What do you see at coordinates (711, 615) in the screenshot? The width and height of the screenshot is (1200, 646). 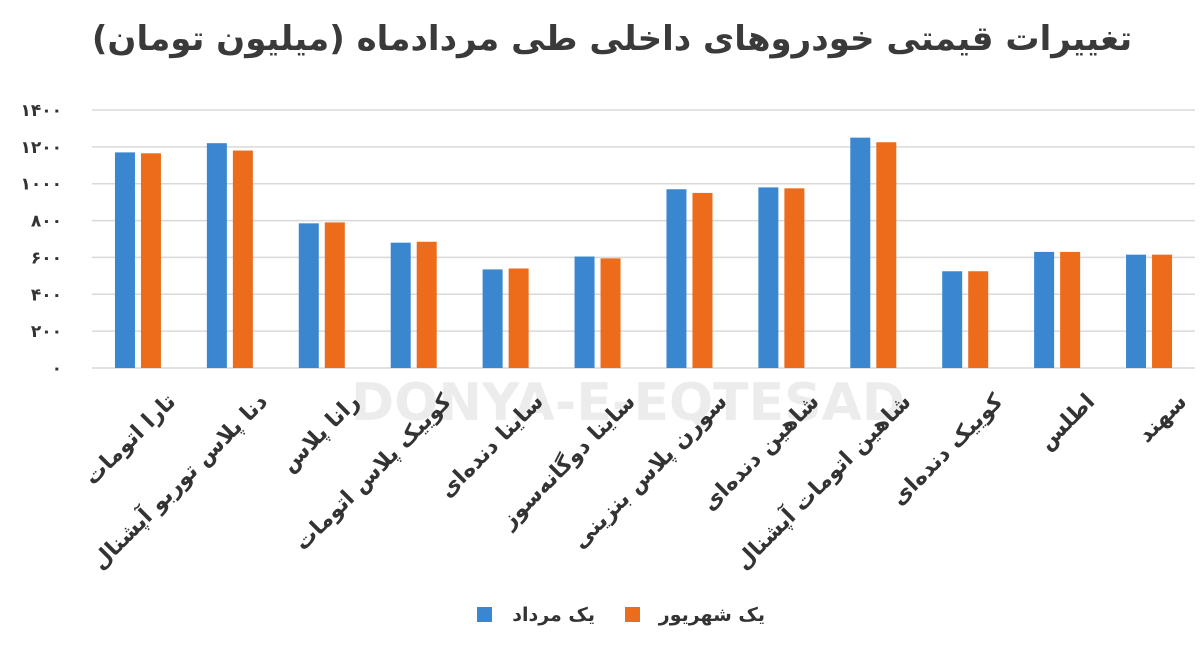 I see `legend-label-1: یک شهریور` at bounding box center [711, 615].